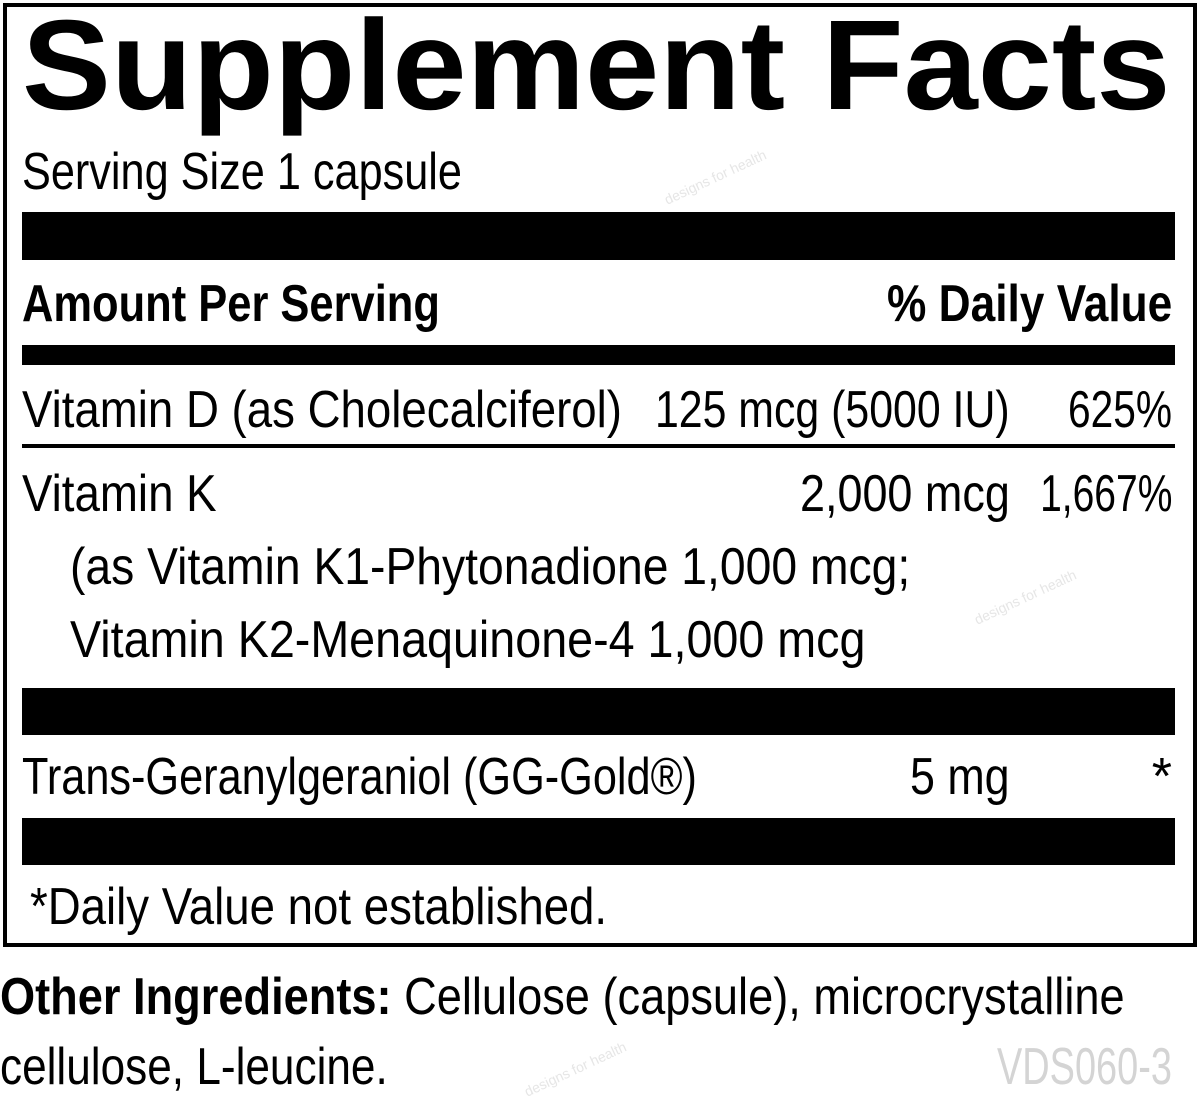 This screenshot has width=1200, height=1105. I want to click on nutrient-name: Vitamin K, so click(119, 494).